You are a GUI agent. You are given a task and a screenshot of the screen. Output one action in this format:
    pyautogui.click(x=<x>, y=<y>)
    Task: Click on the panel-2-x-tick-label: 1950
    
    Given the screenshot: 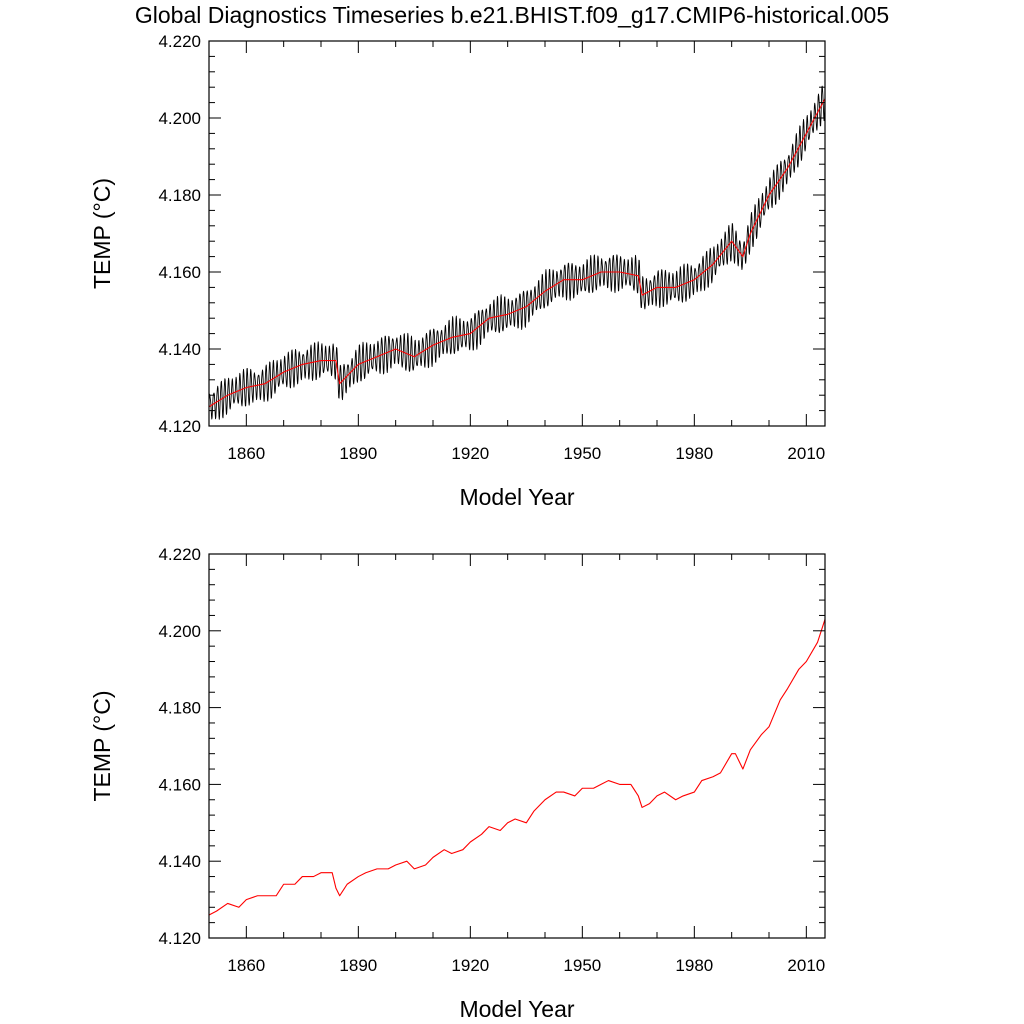 What is the action you would take?
    pyautogui.click(x=582, y=965)
    